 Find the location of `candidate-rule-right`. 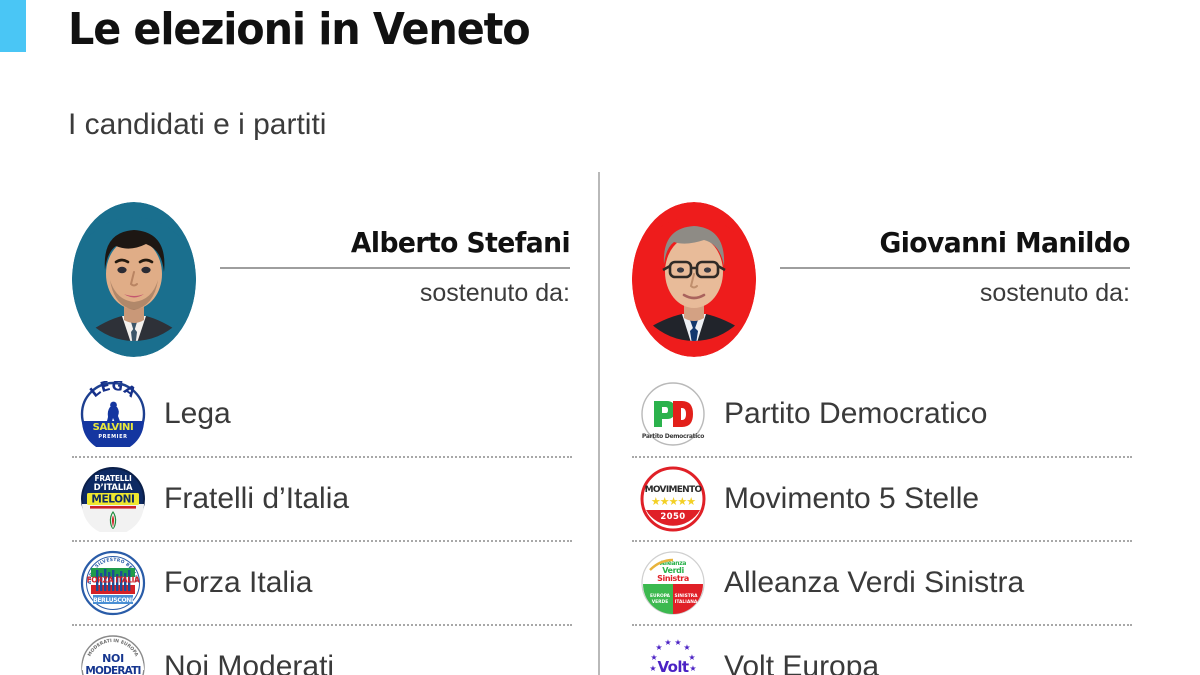

candidate-rule-right is located at coordinates (955, 268).